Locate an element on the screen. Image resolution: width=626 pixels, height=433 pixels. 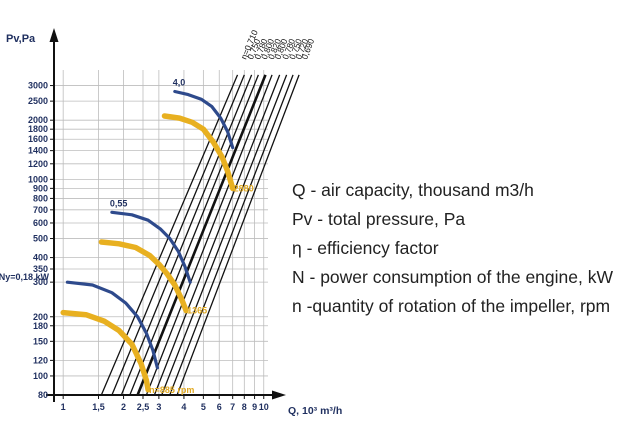
y-tick-label: 2500 is located at coordinates (38, 101).